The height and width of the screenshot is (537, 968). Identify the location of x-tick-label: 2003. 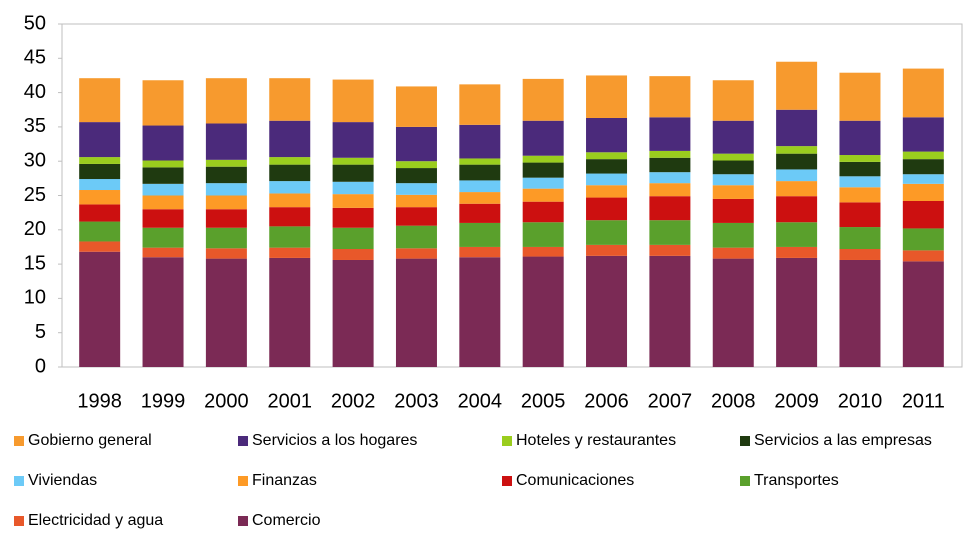
(416, 401).